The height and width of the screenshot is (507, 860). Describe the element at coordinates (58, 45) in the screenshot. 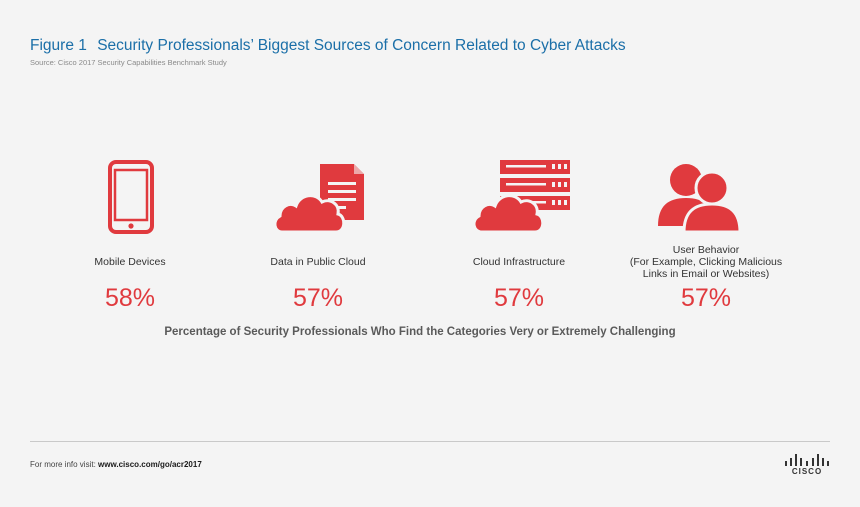

I see `figure-number: Figure 1` at that location.